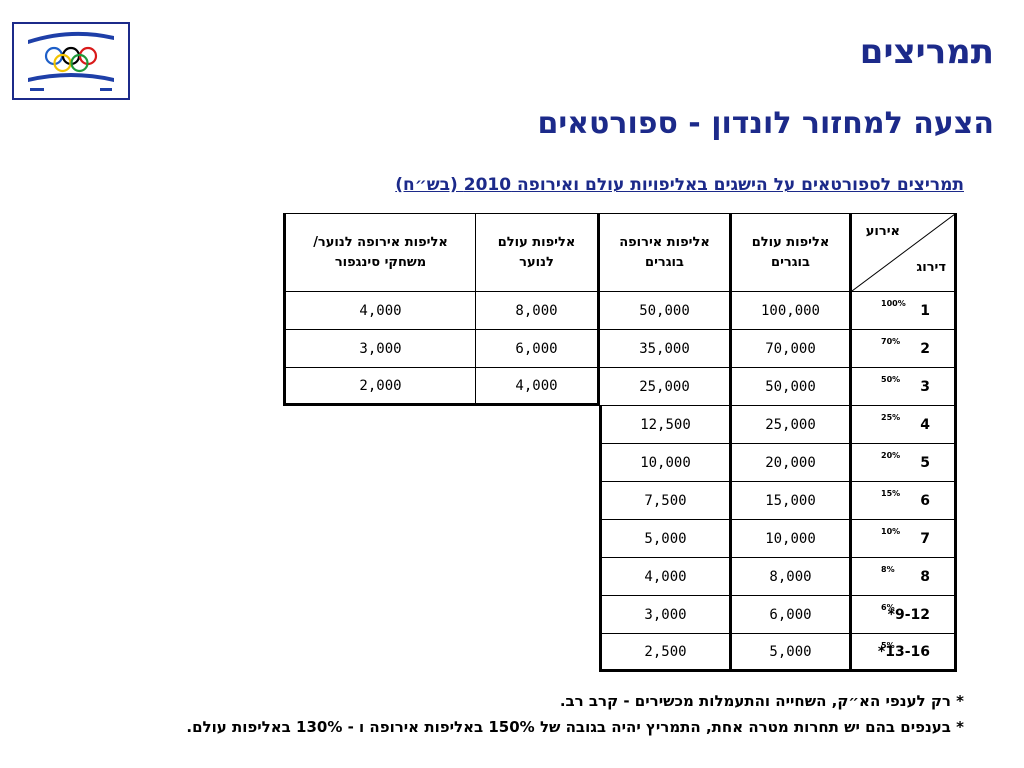  I want to click on header-corner-cell: אירוע דירוג, so click(903, 252).